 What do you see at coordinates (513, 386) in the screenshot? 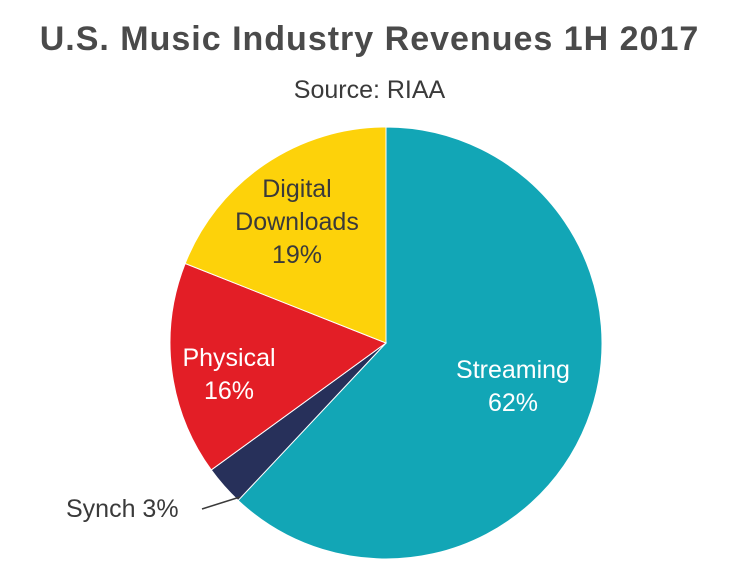
I see `slice-label-streaming: Streaming 62%` at bounding box center [513, 386].